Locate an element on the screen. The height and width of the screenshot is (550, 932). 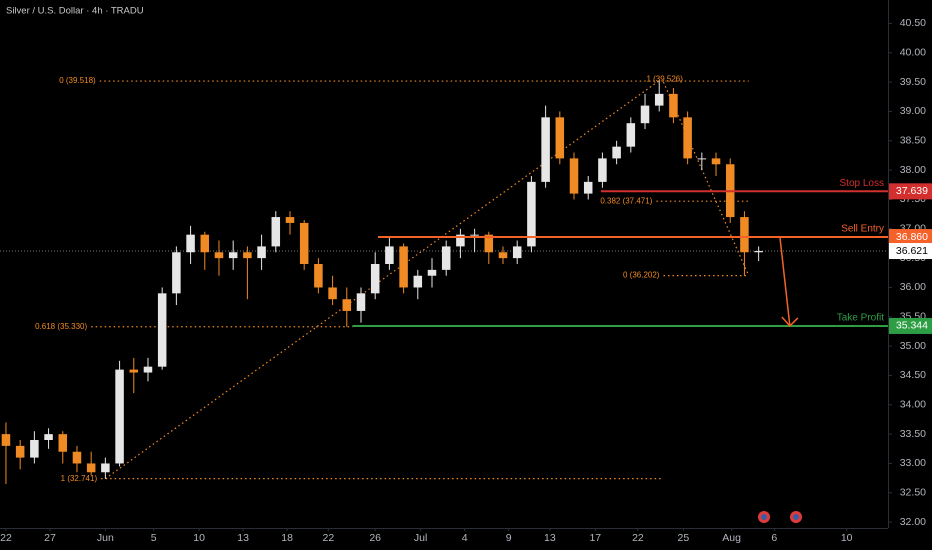
y-tick-label: 39.50 is located at coordinates (913, 82).